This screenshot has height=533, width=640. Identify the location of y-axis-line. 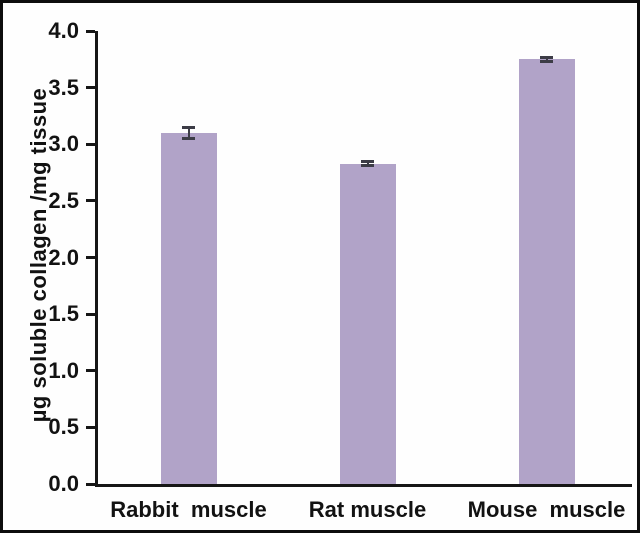
(96, 259).